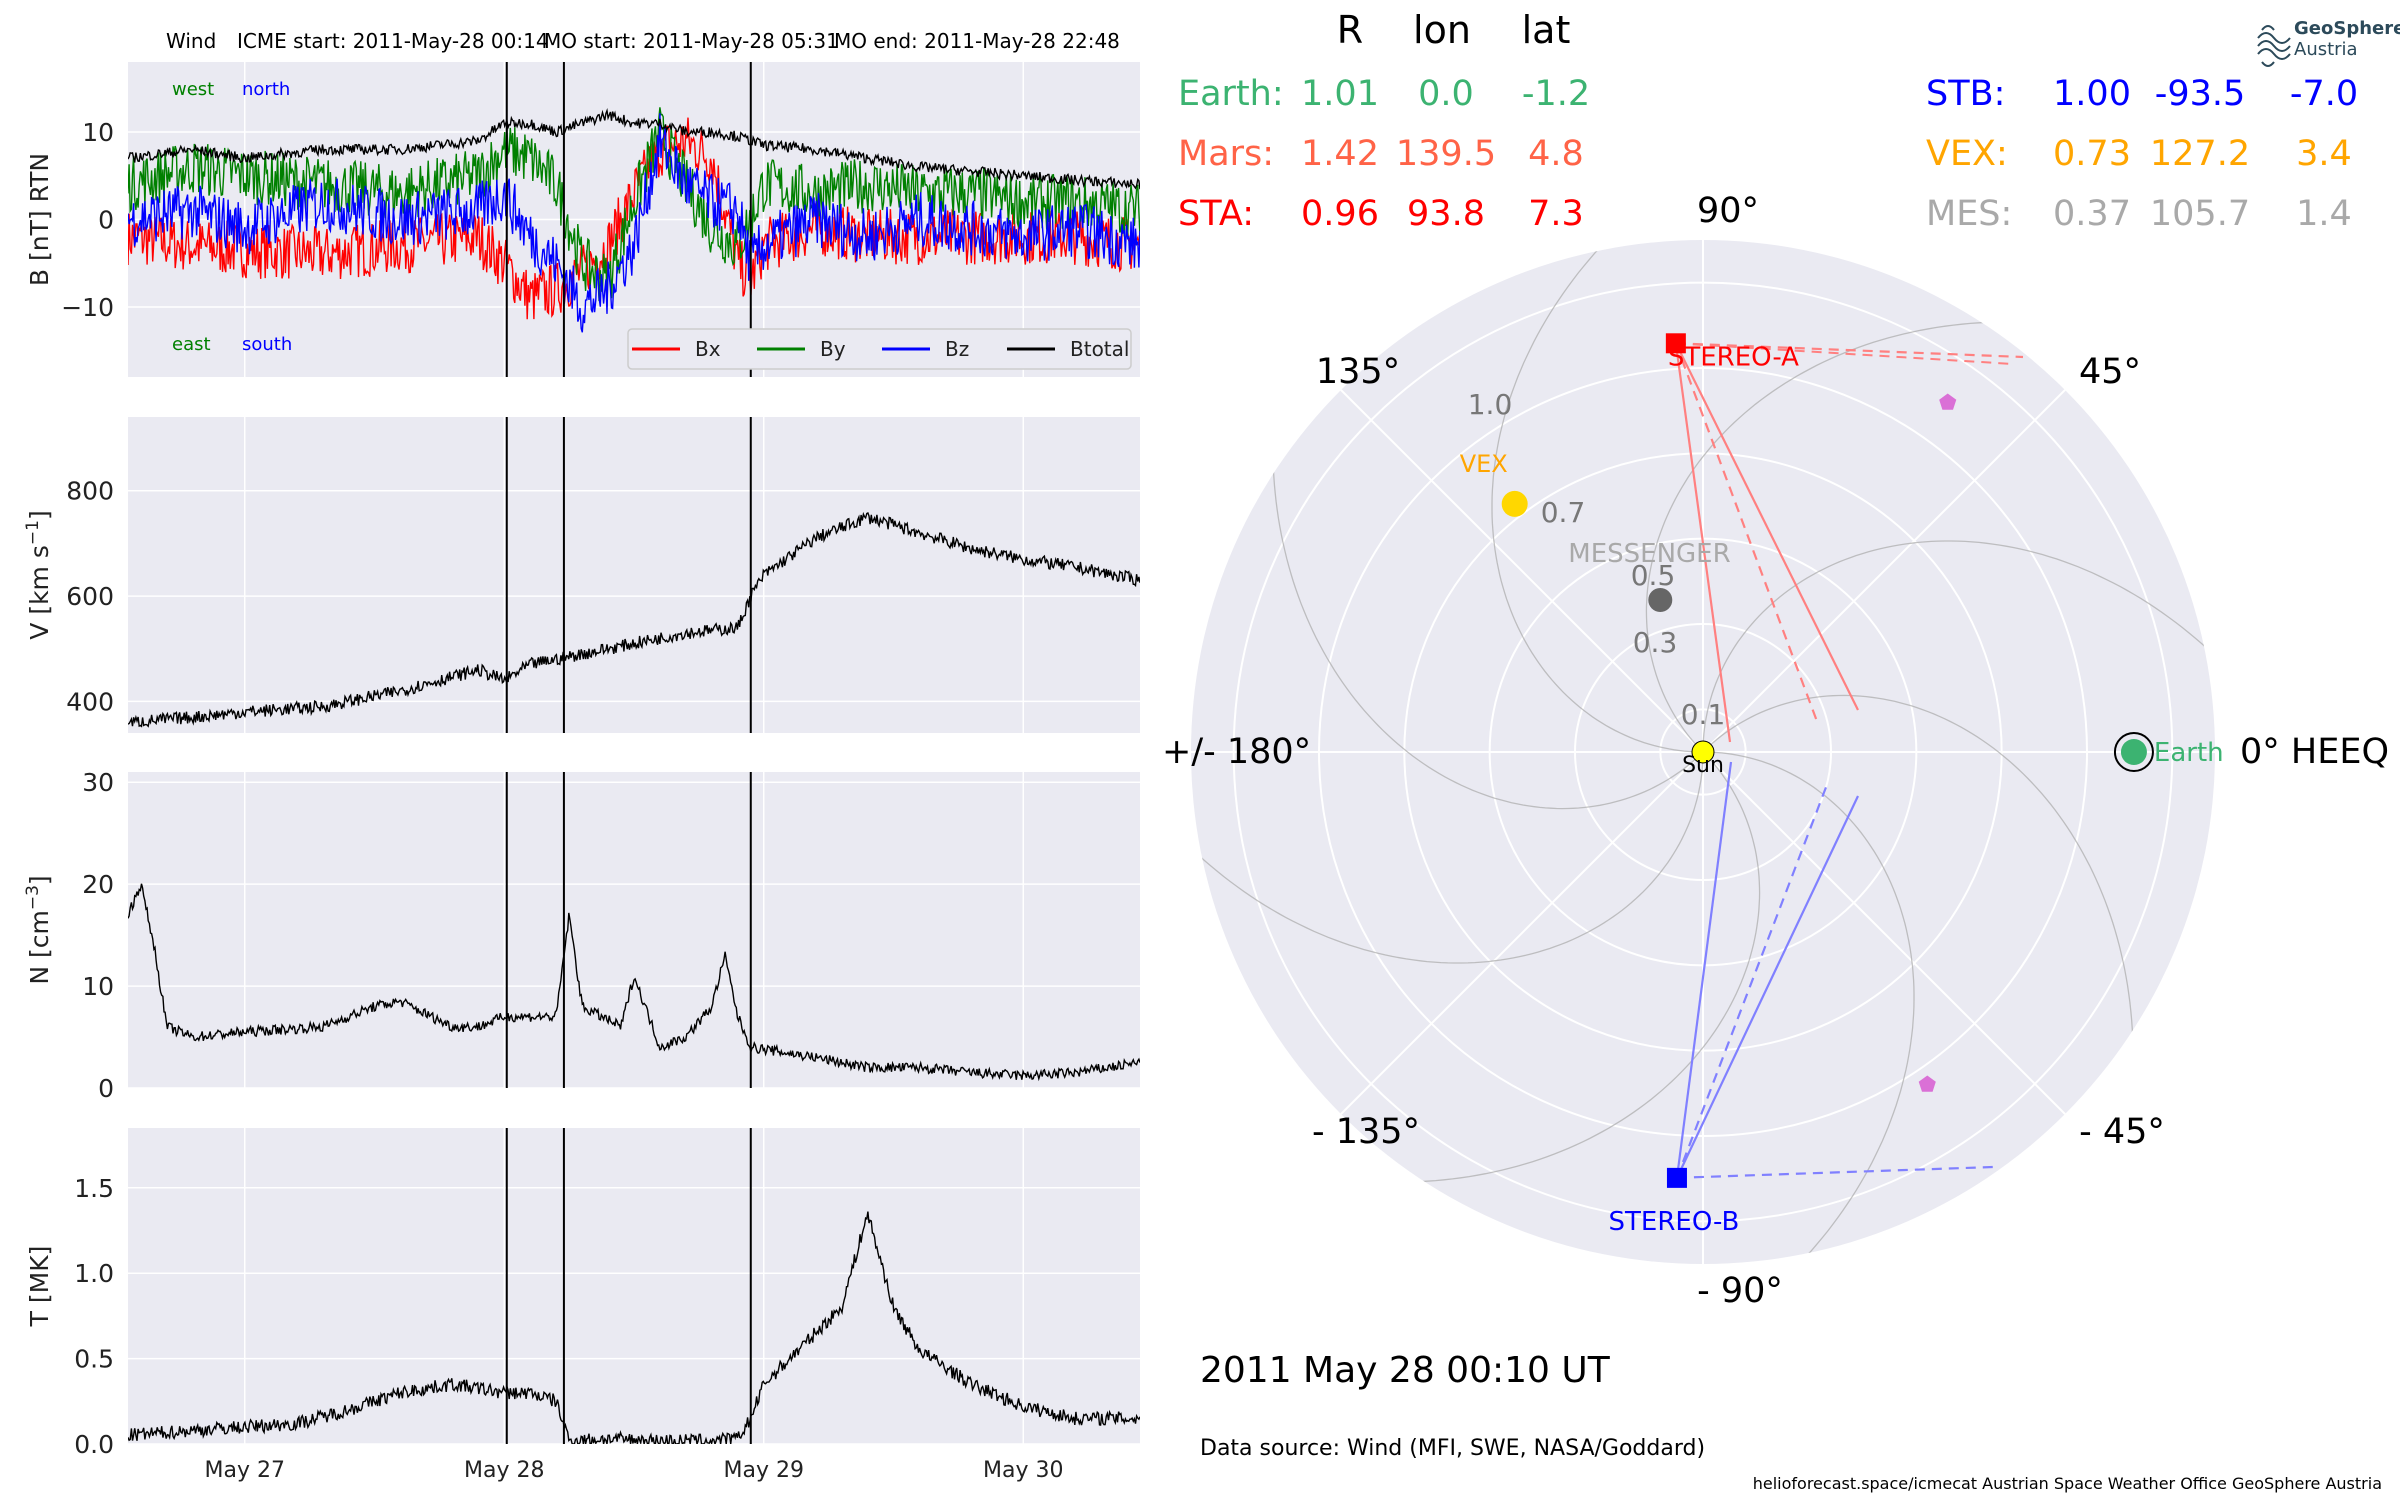 The height and width of the screenshot is (1500, 2400). Describe the element at coordinates (2324, 154) in the screenshot. I see `row-lat: 3.4` at that location.